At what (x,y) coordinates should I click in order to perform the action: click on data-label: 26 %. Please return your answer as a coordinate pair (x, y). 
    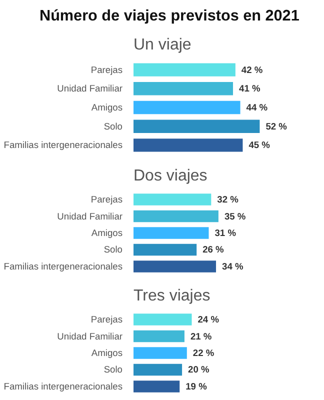
    Looking at the image, I should click on (213, 249).